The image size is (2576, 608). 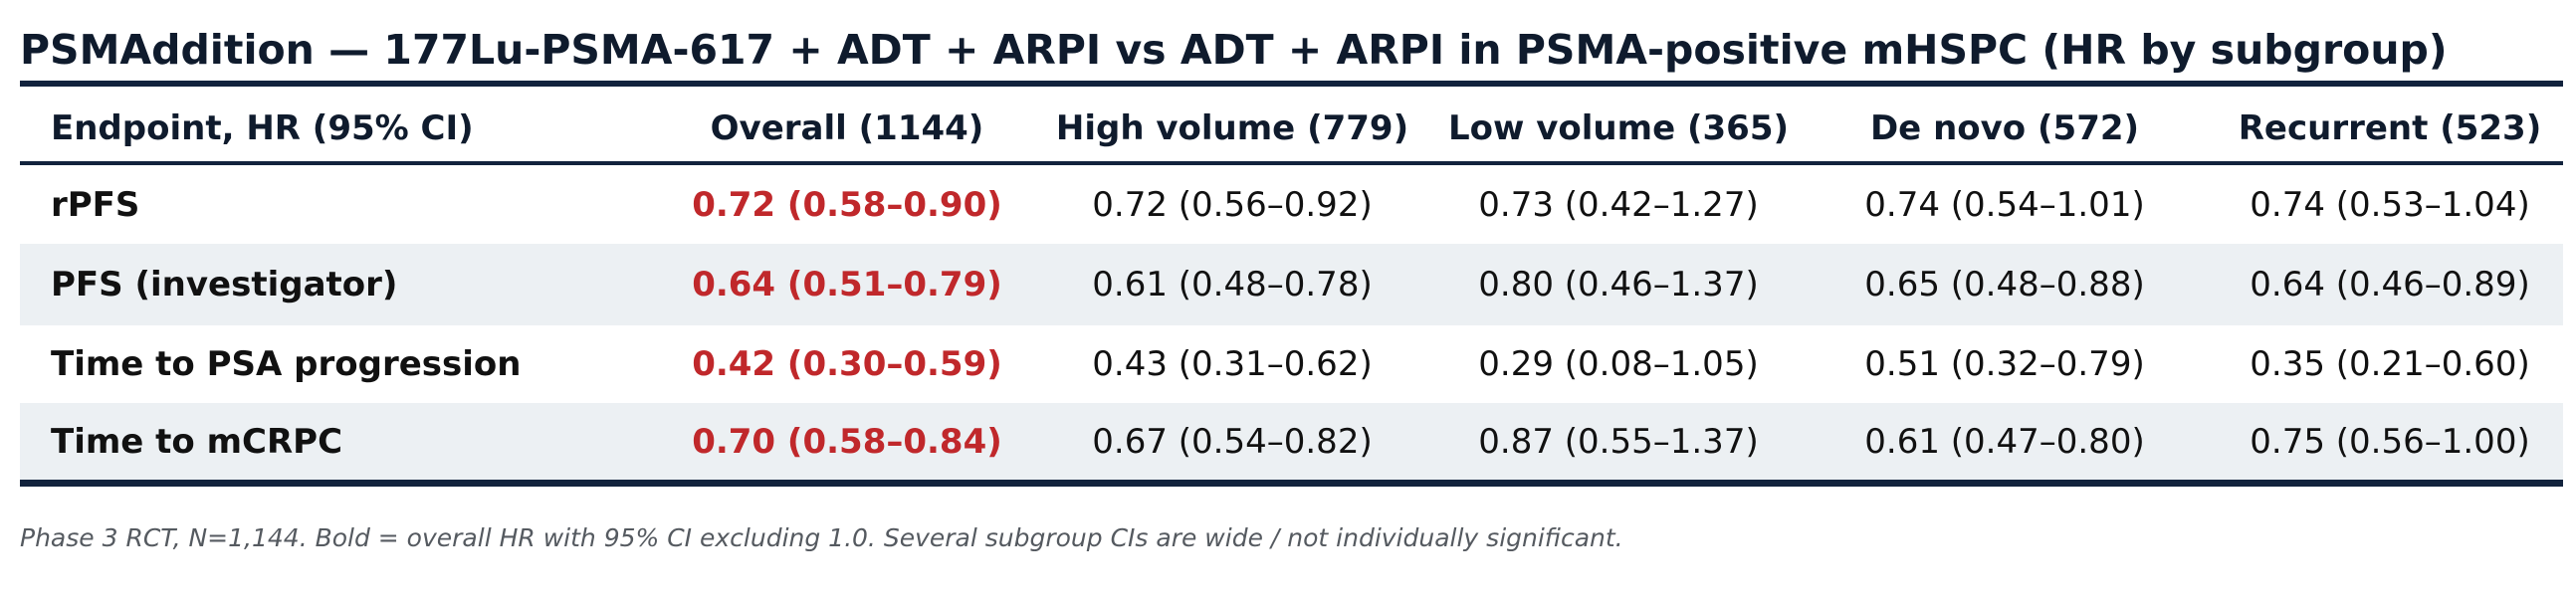 What do you see at coordinates (847, 284) in the screenshot?
I see `overall-hr-cell: 0.64 (0.51–0.79)` at bounding box center [847, 284].